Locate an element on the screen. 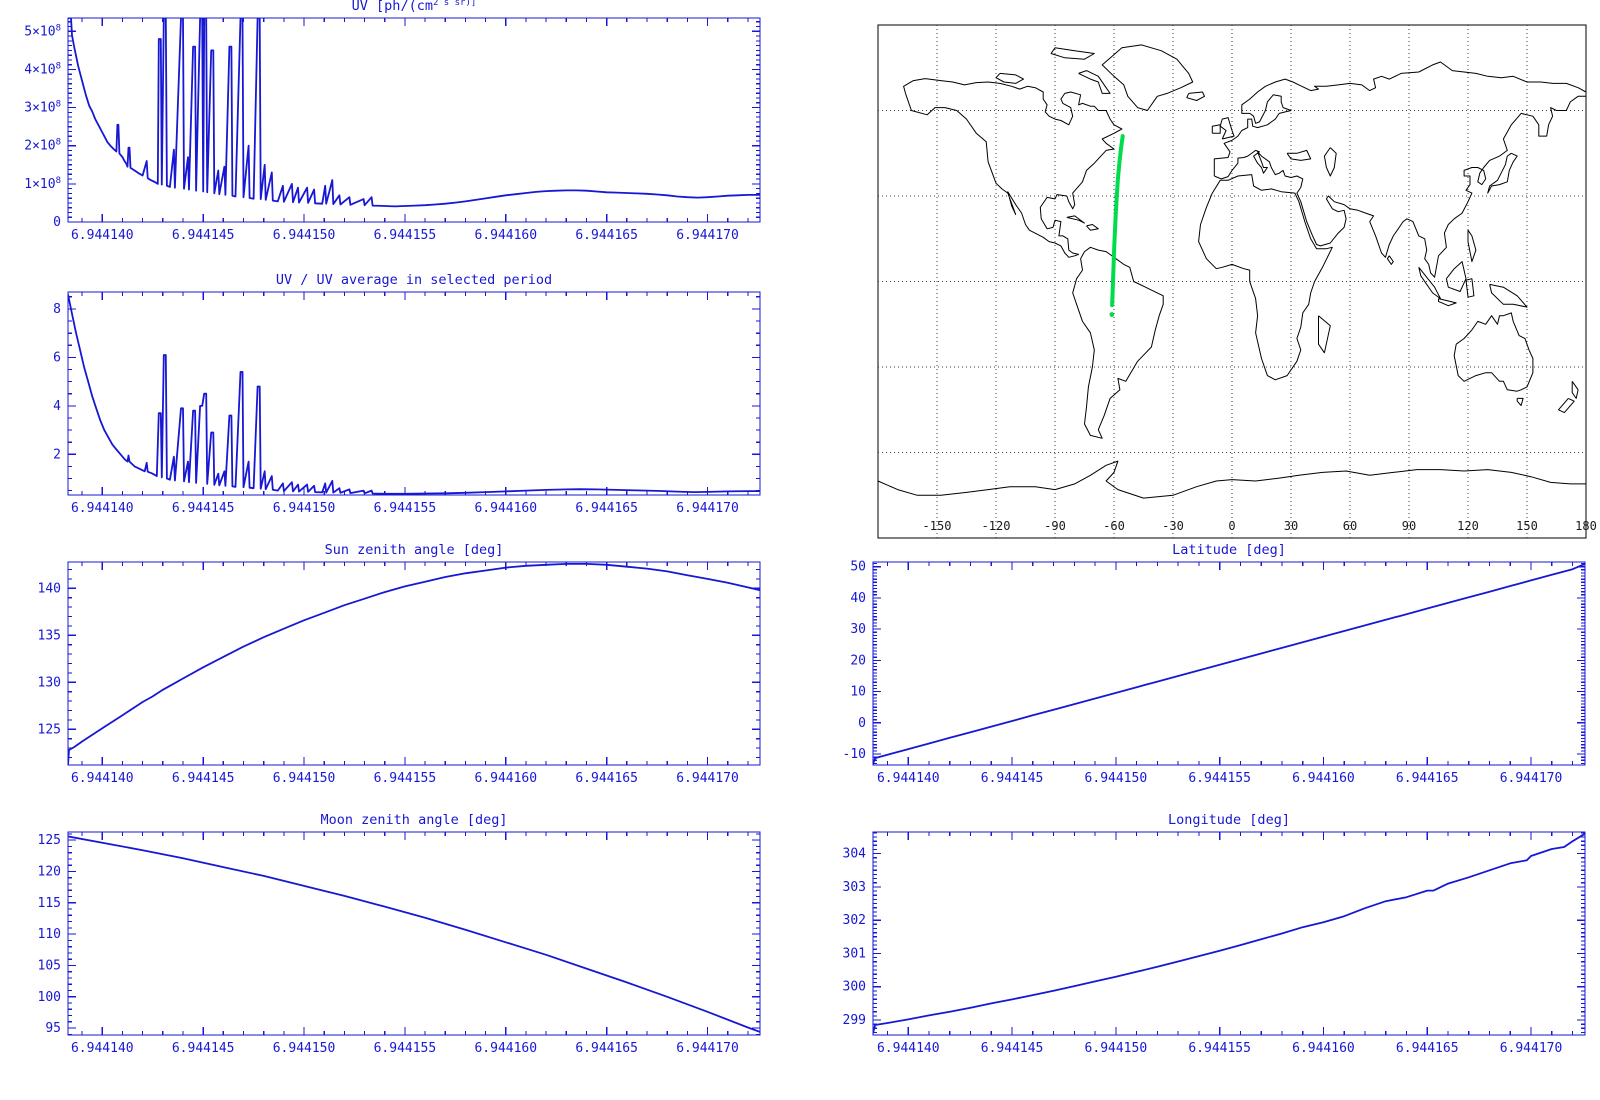 Image resolution: width=1600 pixels, height=1100 pixels. uv-ratio-plot-series is located at coordinates (414, 394).